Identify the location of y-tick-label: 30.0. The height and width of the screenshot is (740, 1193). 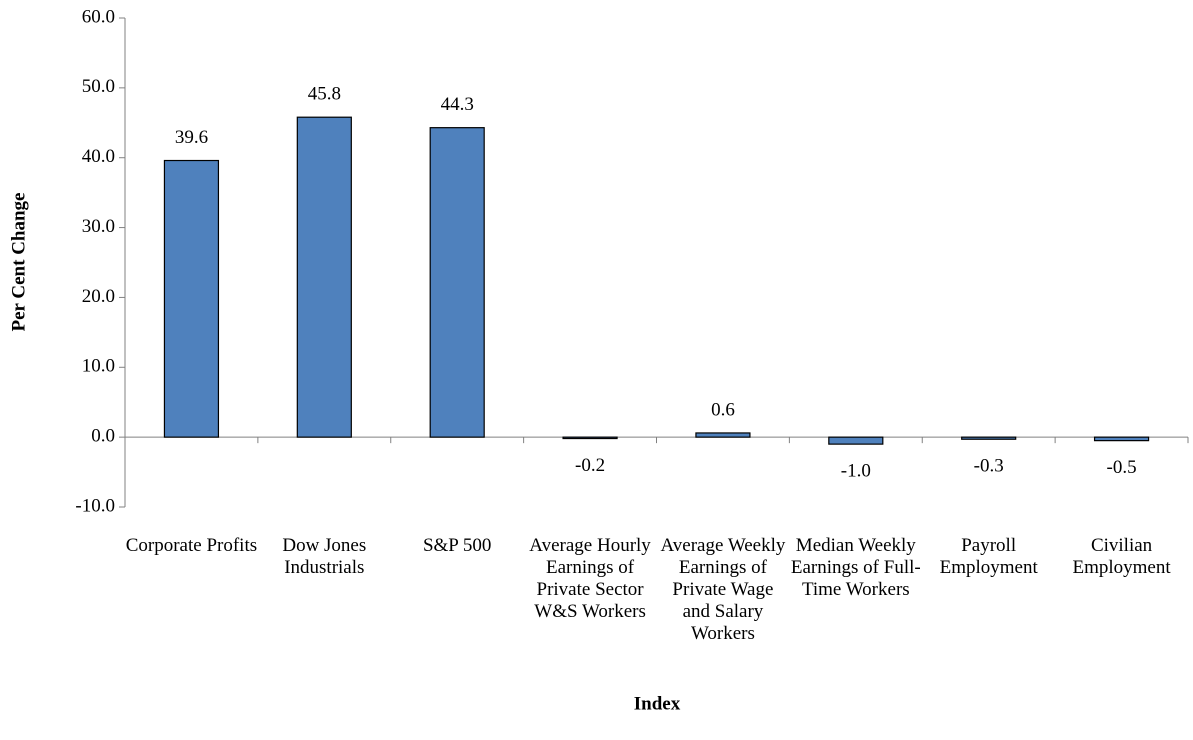
(98, 226).